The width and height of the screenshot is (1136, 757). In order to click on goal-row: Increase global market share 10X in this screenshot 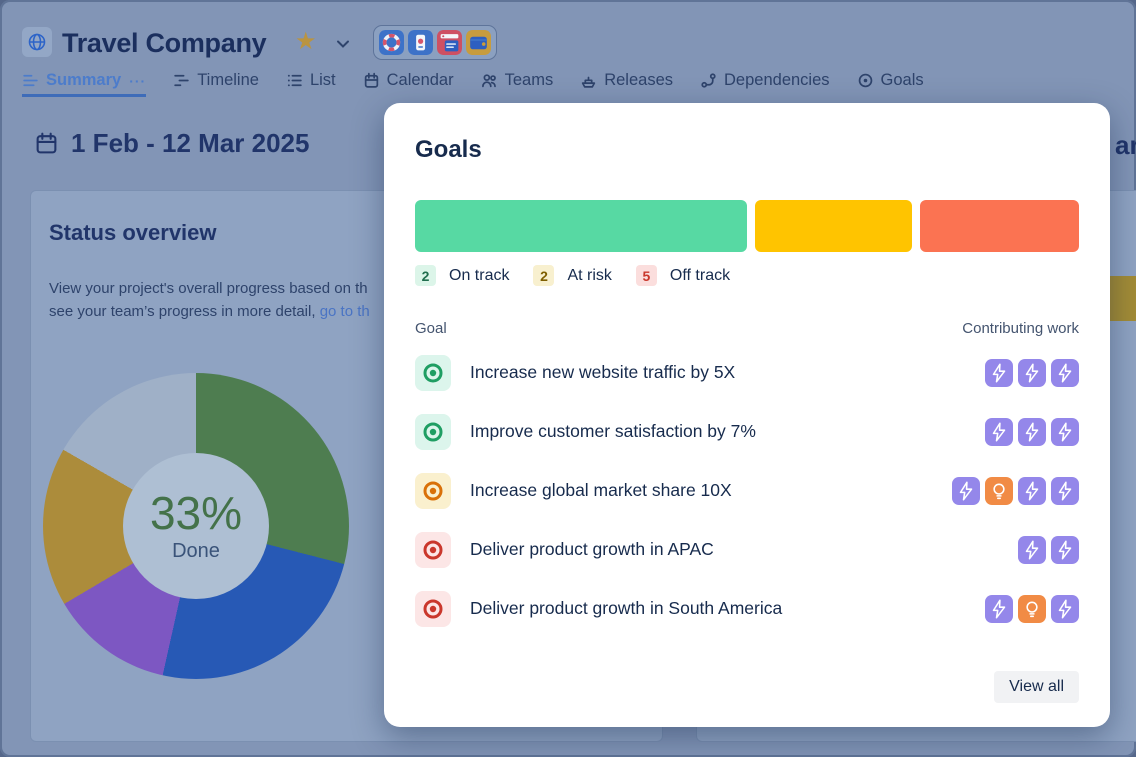, I will do `click(747, 490)`.